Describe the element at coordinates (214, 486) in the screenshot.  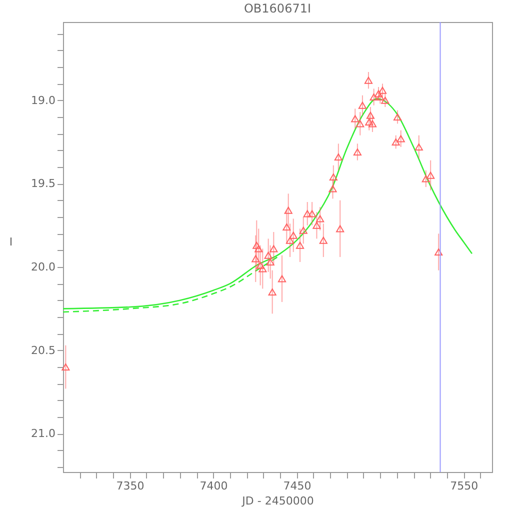
I see `x-tick-label: 7400` at that location.